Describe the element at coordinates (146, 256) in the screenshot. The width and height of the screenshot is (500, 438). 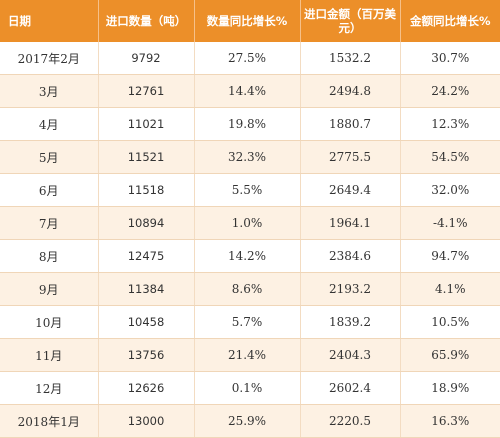
I see `quantity-cell: 12475` at that location.